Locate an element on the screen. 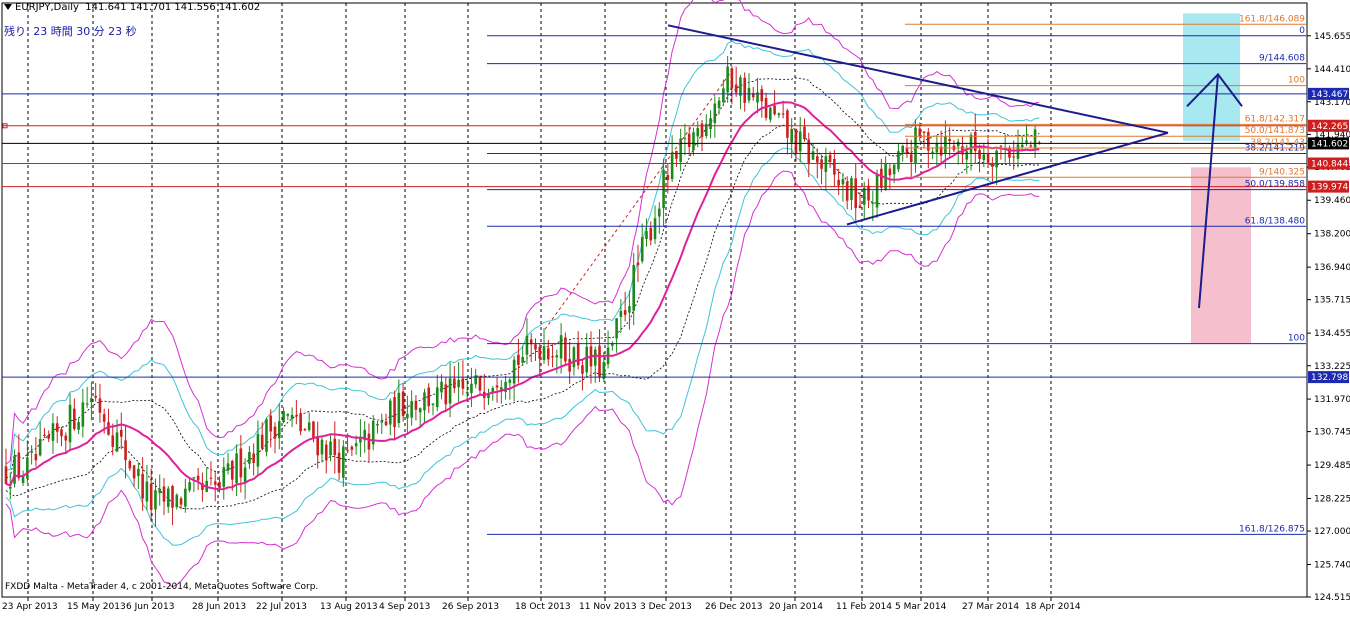 The image size is (1350, 617). y-tick-label: 135.715 is located at coordinates (1332, 301).